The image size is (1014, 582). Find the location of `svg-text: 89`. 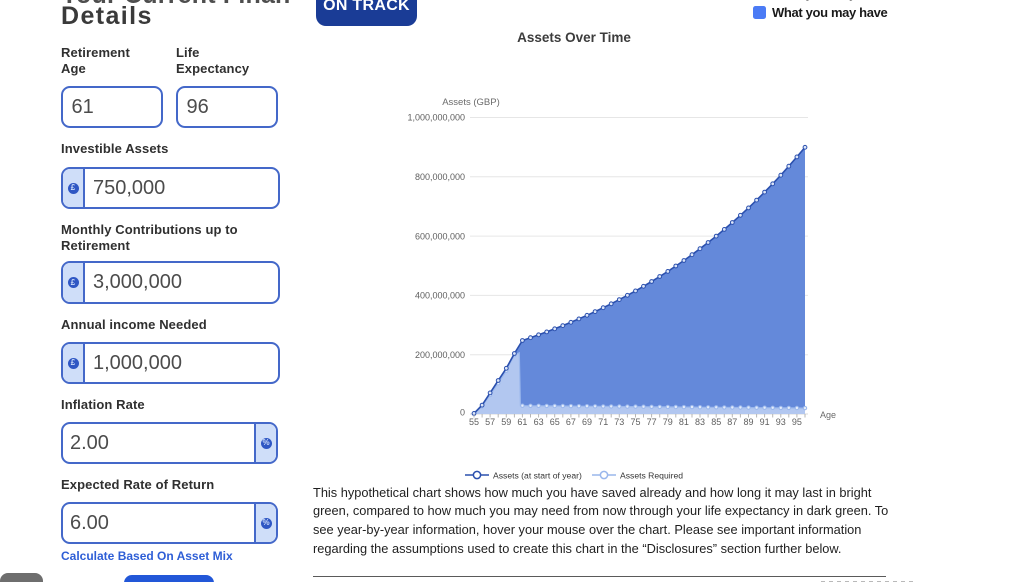

svg-text: 89 is located at coordinates (748, 422).